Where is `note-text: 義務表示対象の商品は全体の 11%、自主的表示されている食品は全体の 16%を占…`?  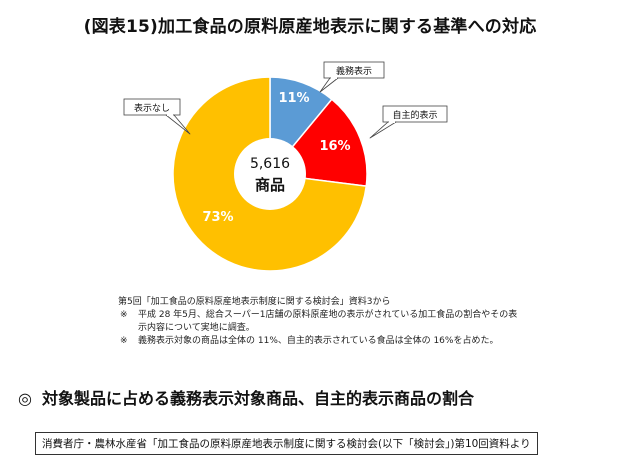 note-text: 義務表示対象の商品は全体の 11%、自主的表示されている食品は全体の 16%を占… is located at coordinates (318, 341).